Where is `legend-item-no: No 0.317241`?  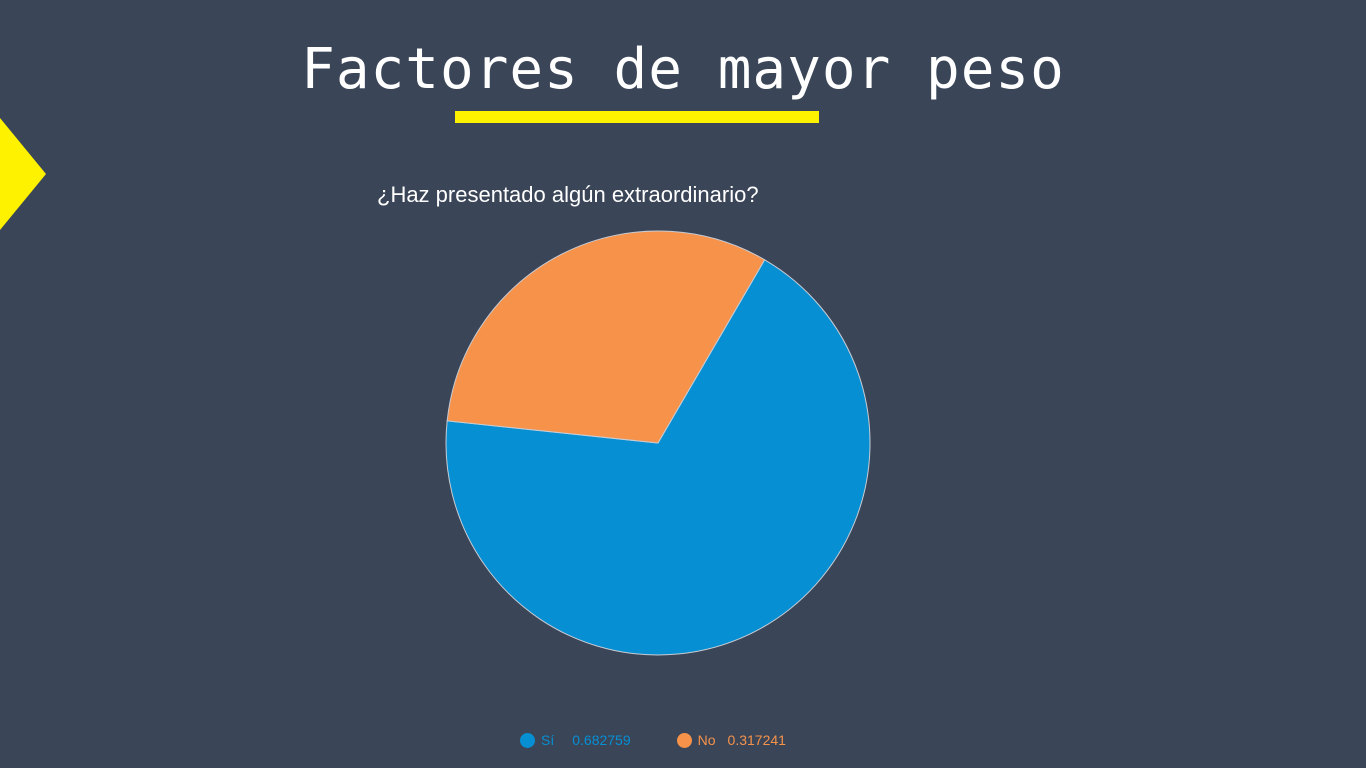 legend-item-no: No 0.317241 is located at coordinates (731, 740).